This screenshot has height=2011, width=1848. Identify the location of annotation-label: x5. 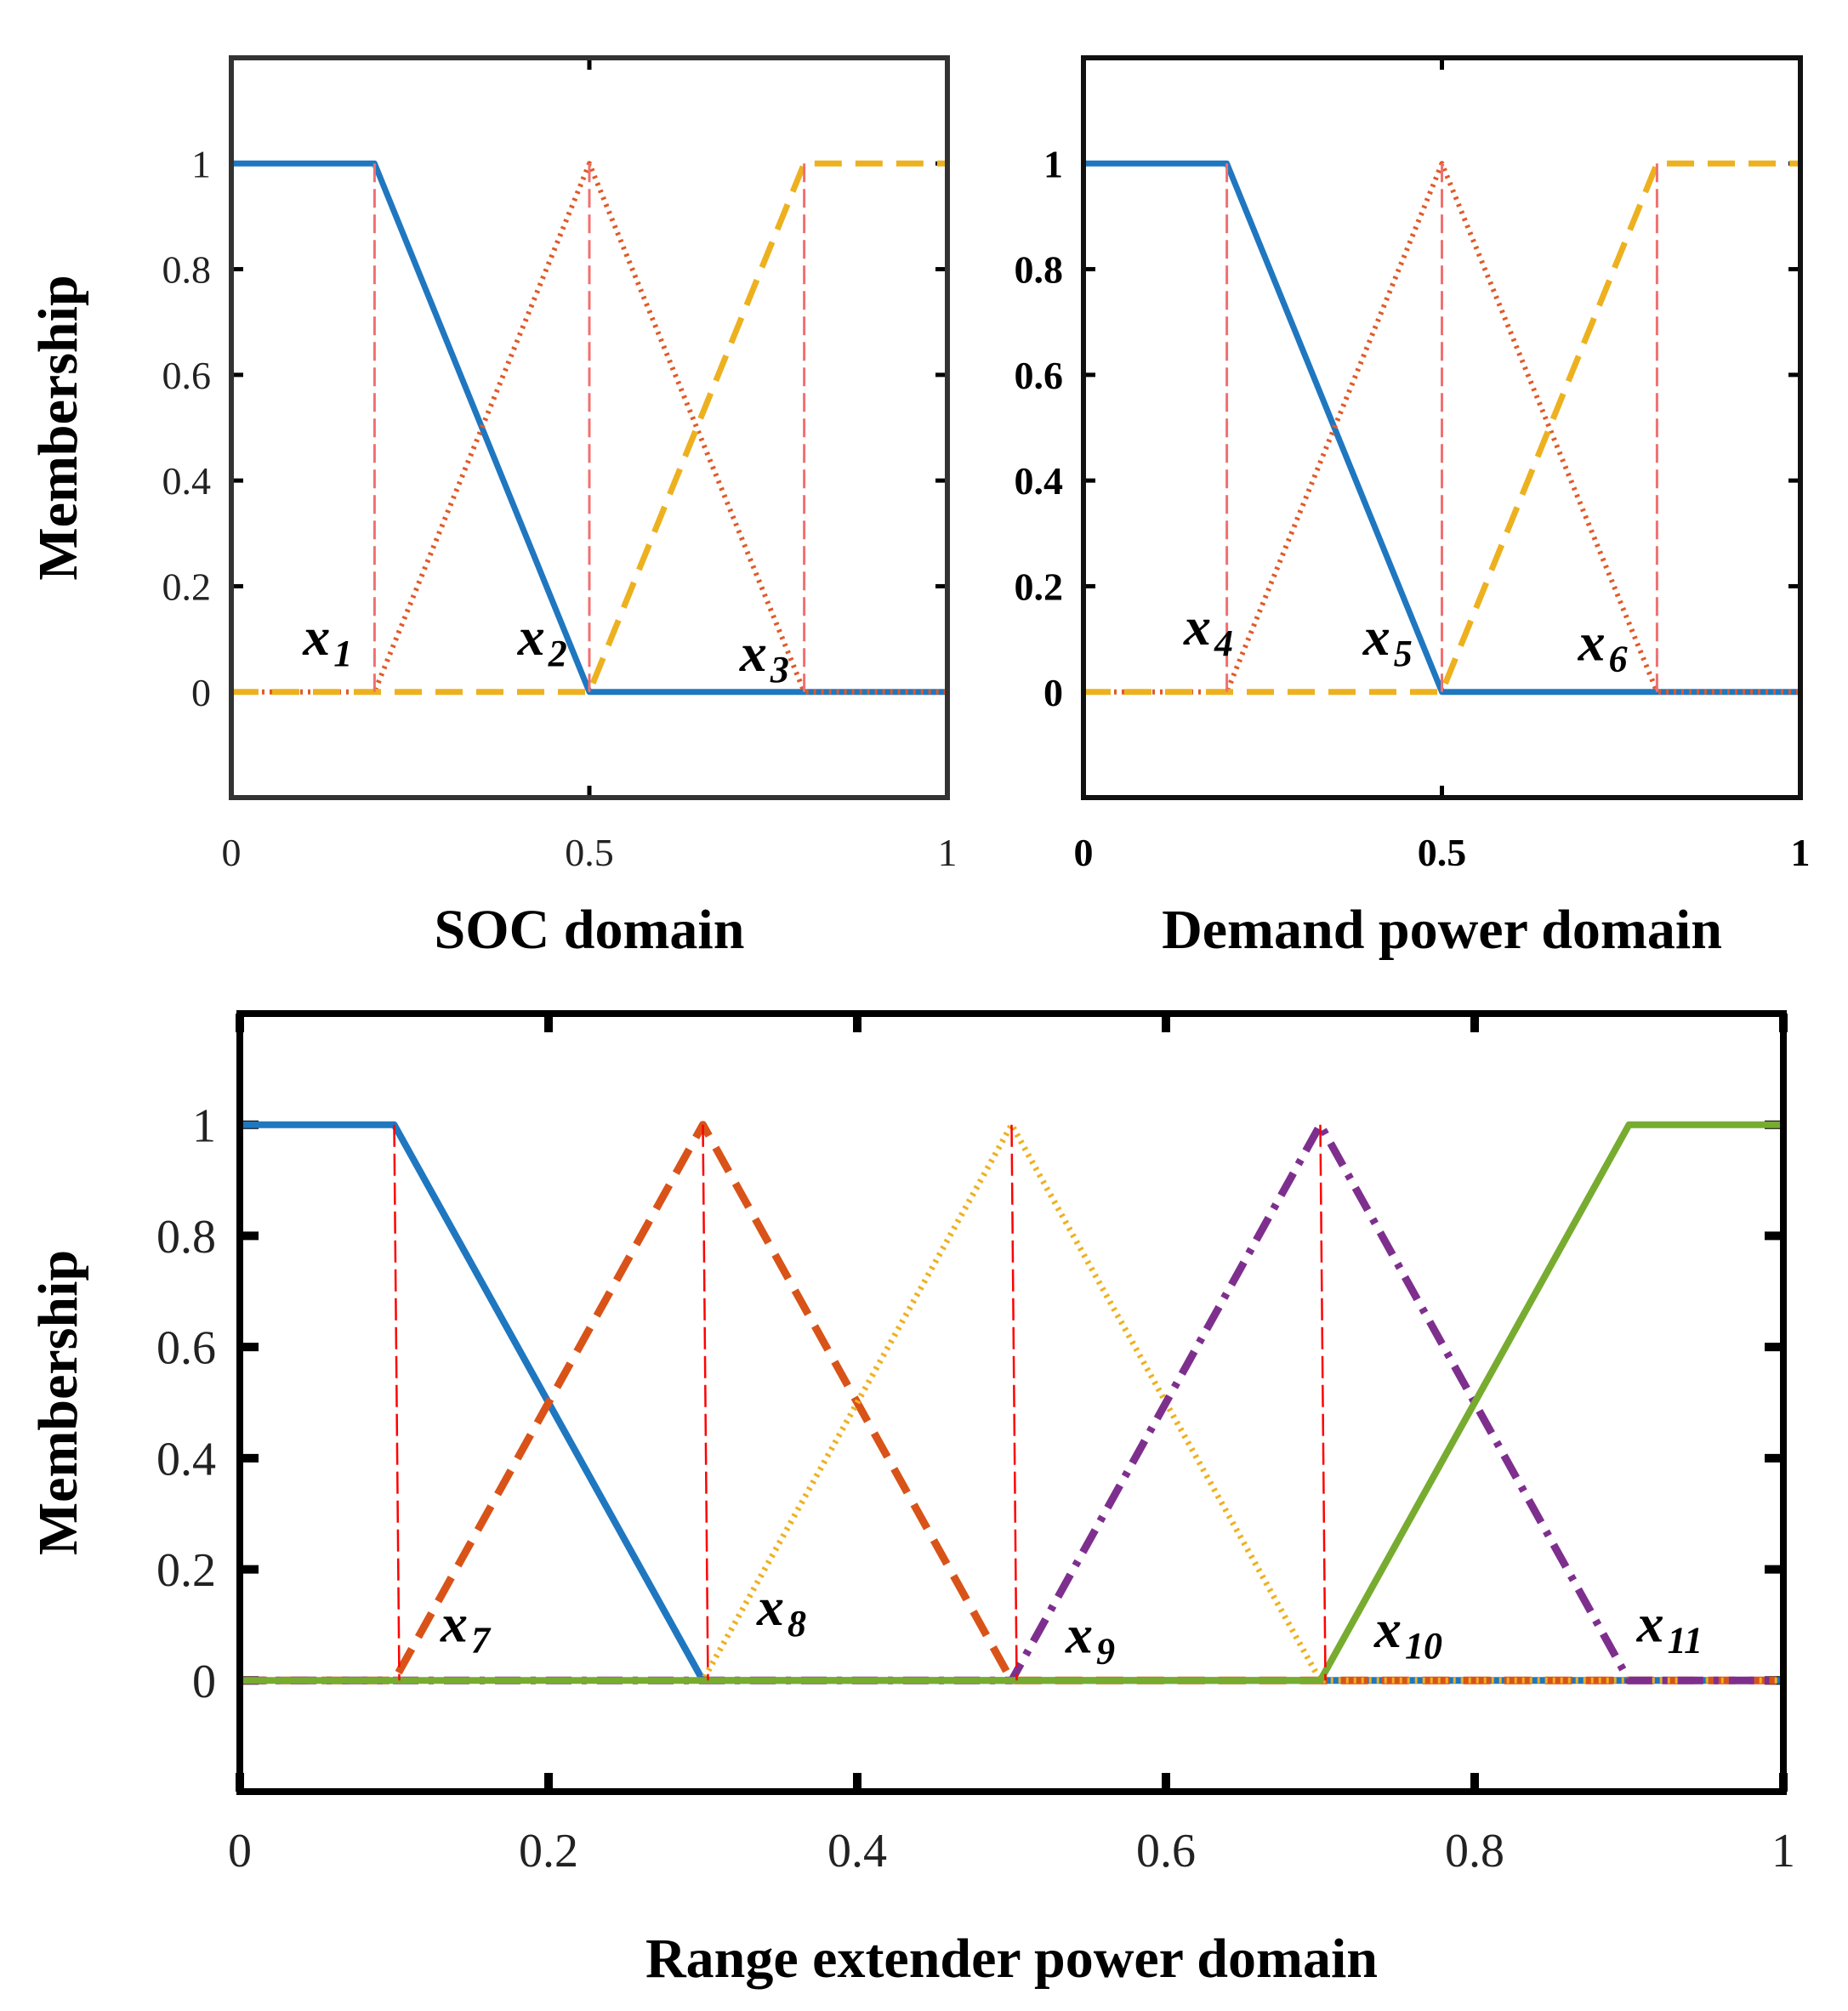
(1387, 640).